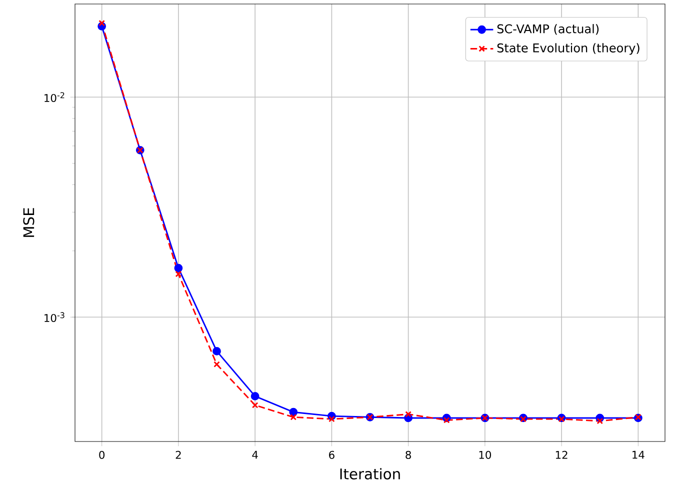 The height and width of the screenshot is (494, 685). Describe the element at coordinates (562, 454) in the screenshot. I see `x-tick-label: 12` at that location.